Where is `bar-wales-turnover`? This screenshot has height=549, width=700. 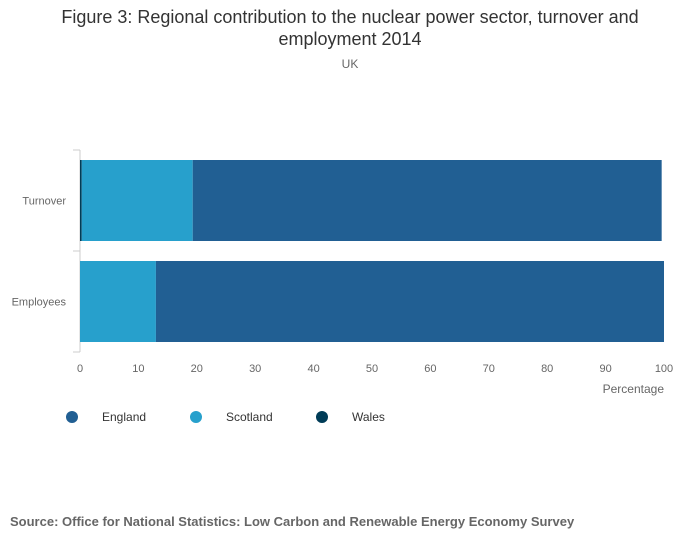
bar-wales-turnover is located at coordinates (81, 200).